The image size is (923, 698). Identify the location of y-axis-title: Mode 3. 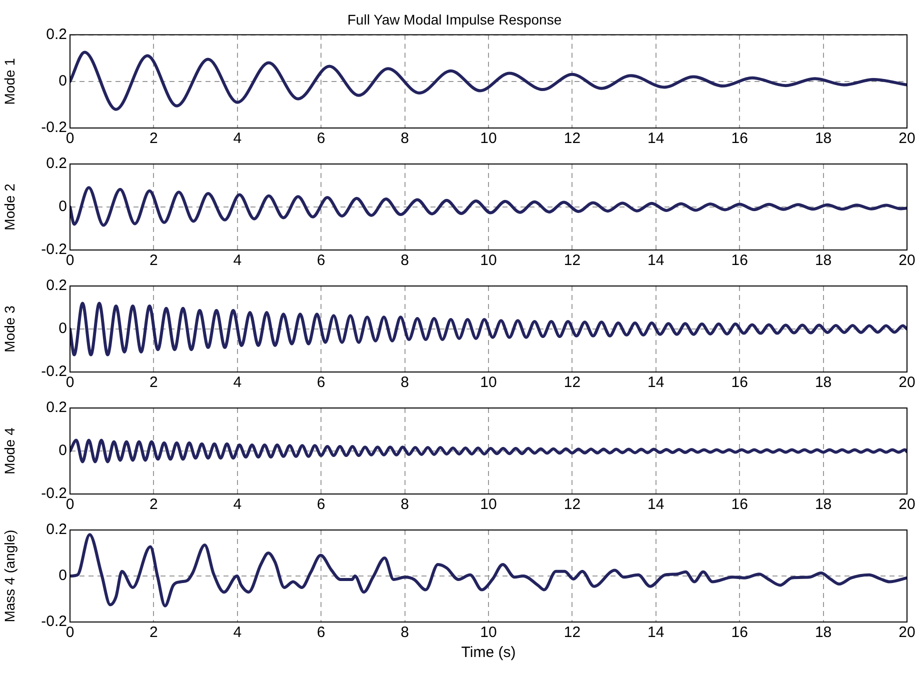
(9, 328).